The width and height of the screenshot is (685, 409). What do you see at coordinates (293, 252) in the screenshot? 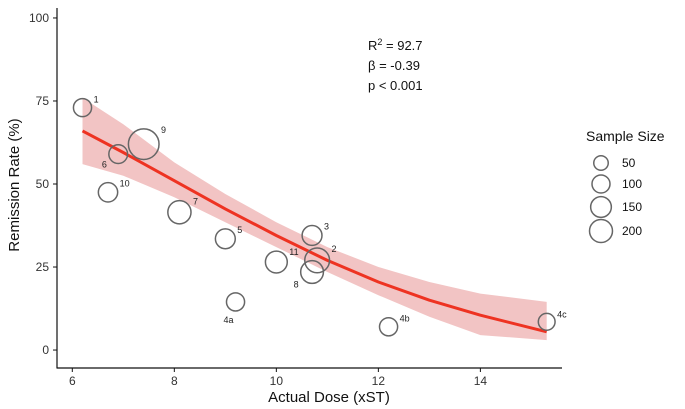
I see `point-label-11: 11` at bounding box center [293, 252].